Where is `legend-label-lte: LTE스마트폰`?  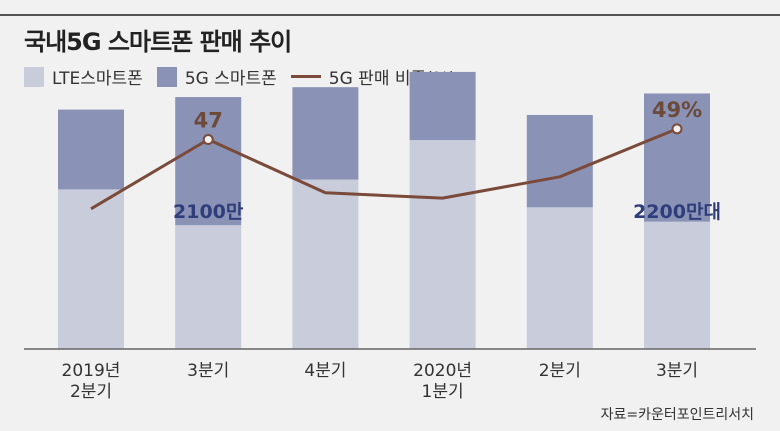 legend-label-lte: LTE스마트폰 is located at coordinates (97, 79).